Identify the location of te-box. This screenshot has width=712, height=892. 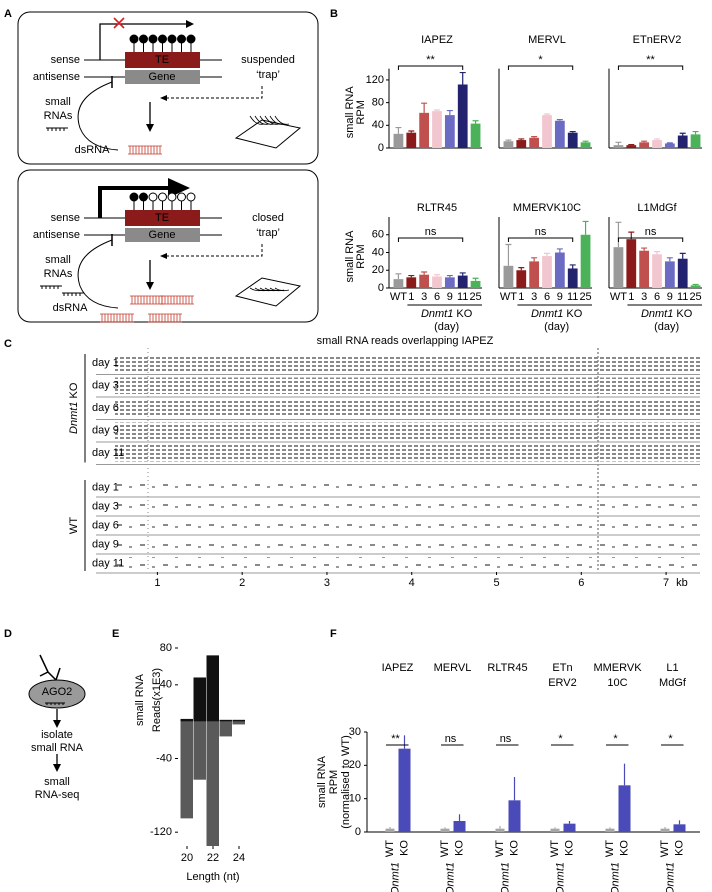
(162, 60).